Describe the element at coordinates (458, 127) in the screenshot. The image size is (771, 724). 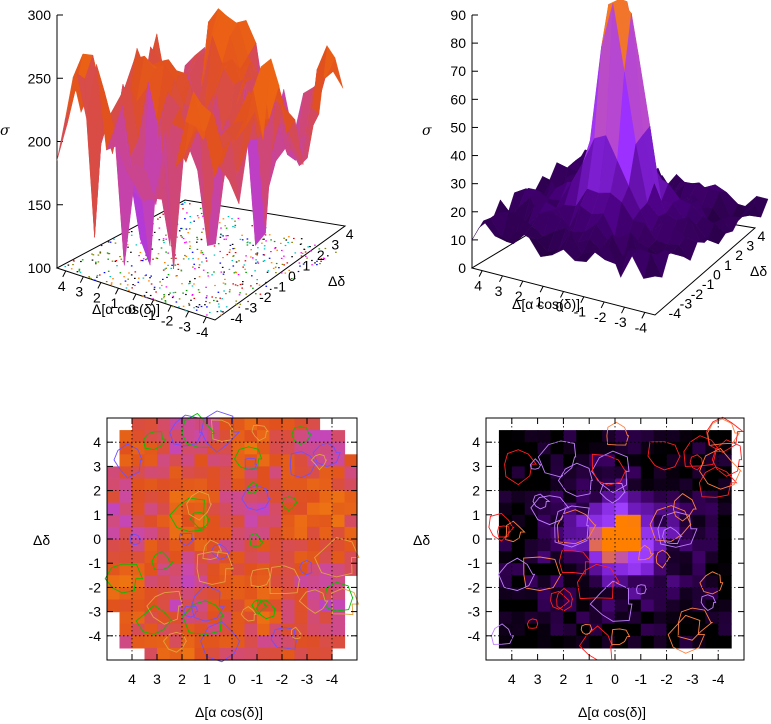
I see `z-tick-label: 50` at that location.